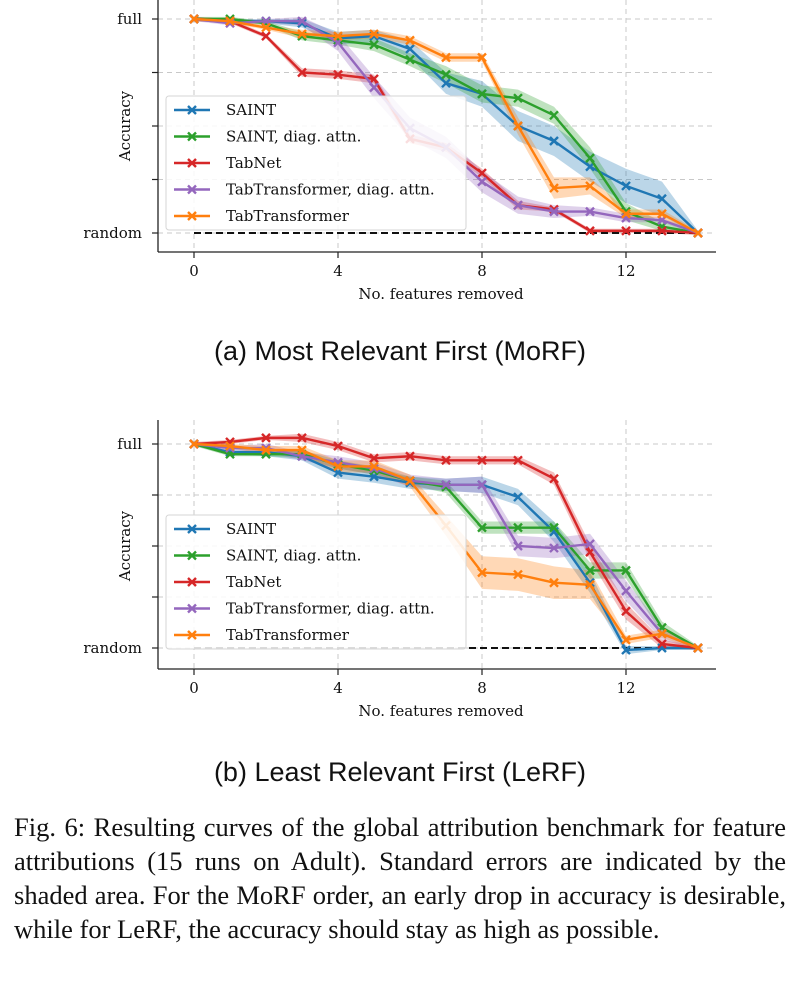  Describe the element at coordinates (194, 688) in the screenshot. I see `x-tick-label: 0` at that location.